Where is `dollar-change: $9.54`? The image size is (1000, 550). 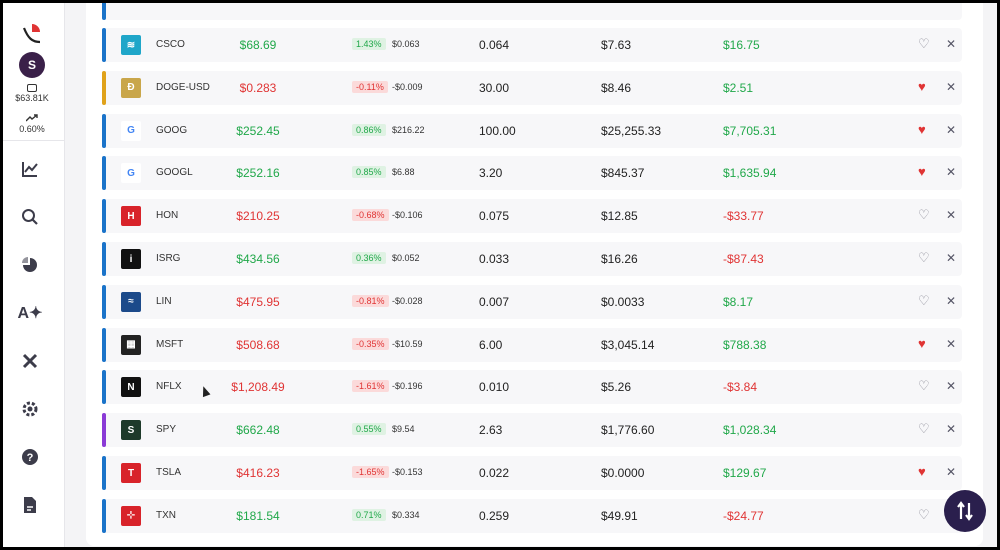
dollar-change: $9.54 is located at coordinates (403, 429).